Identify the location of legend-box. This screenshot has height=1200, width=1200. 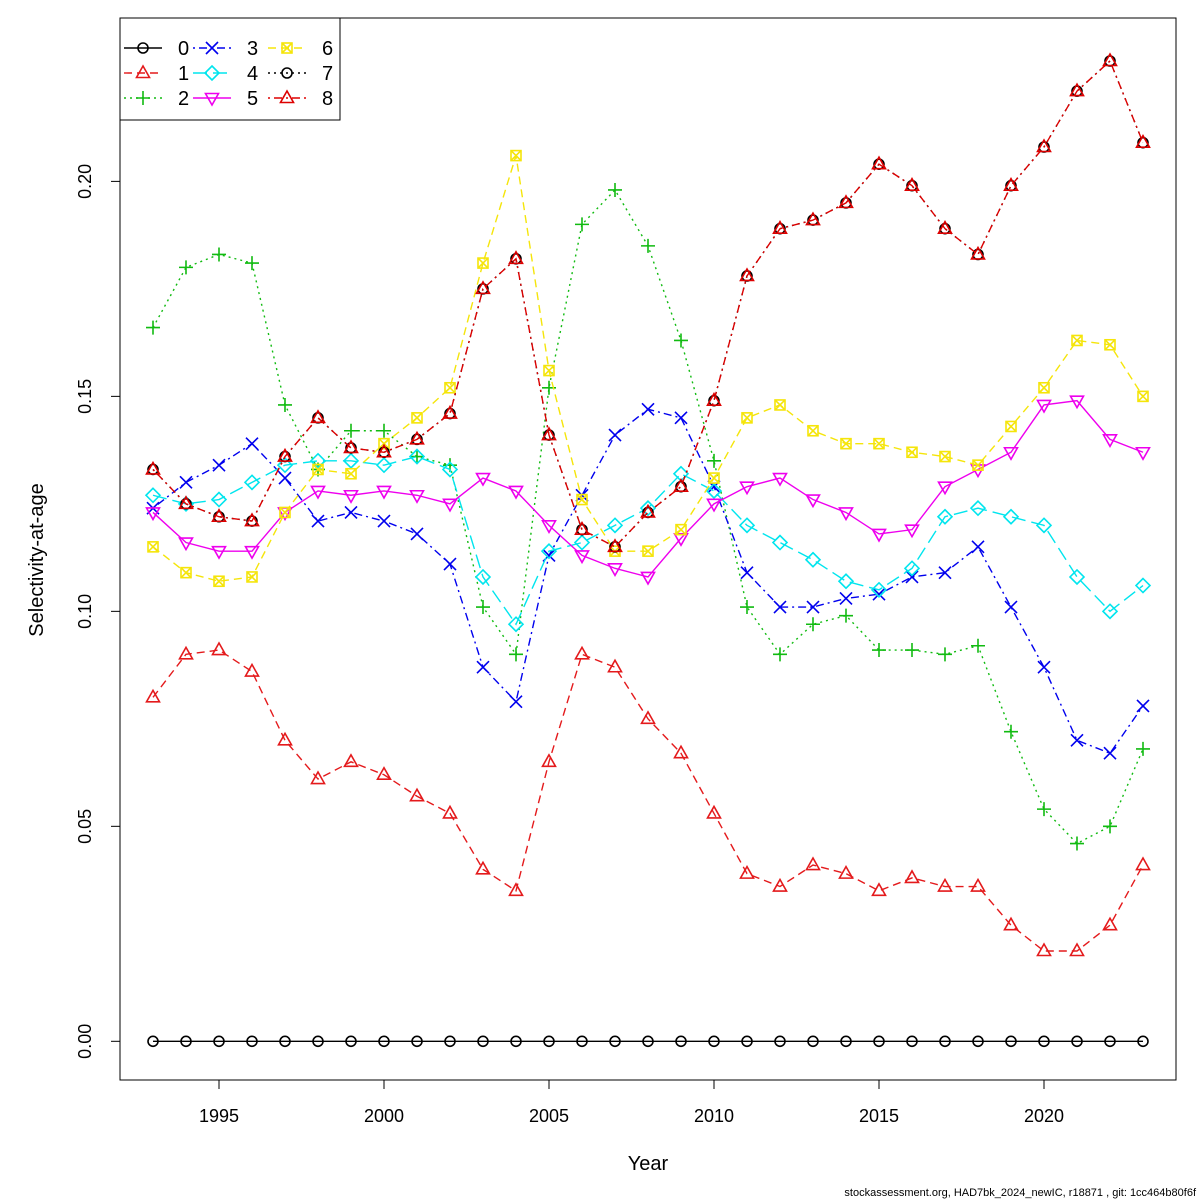
(230, 69).